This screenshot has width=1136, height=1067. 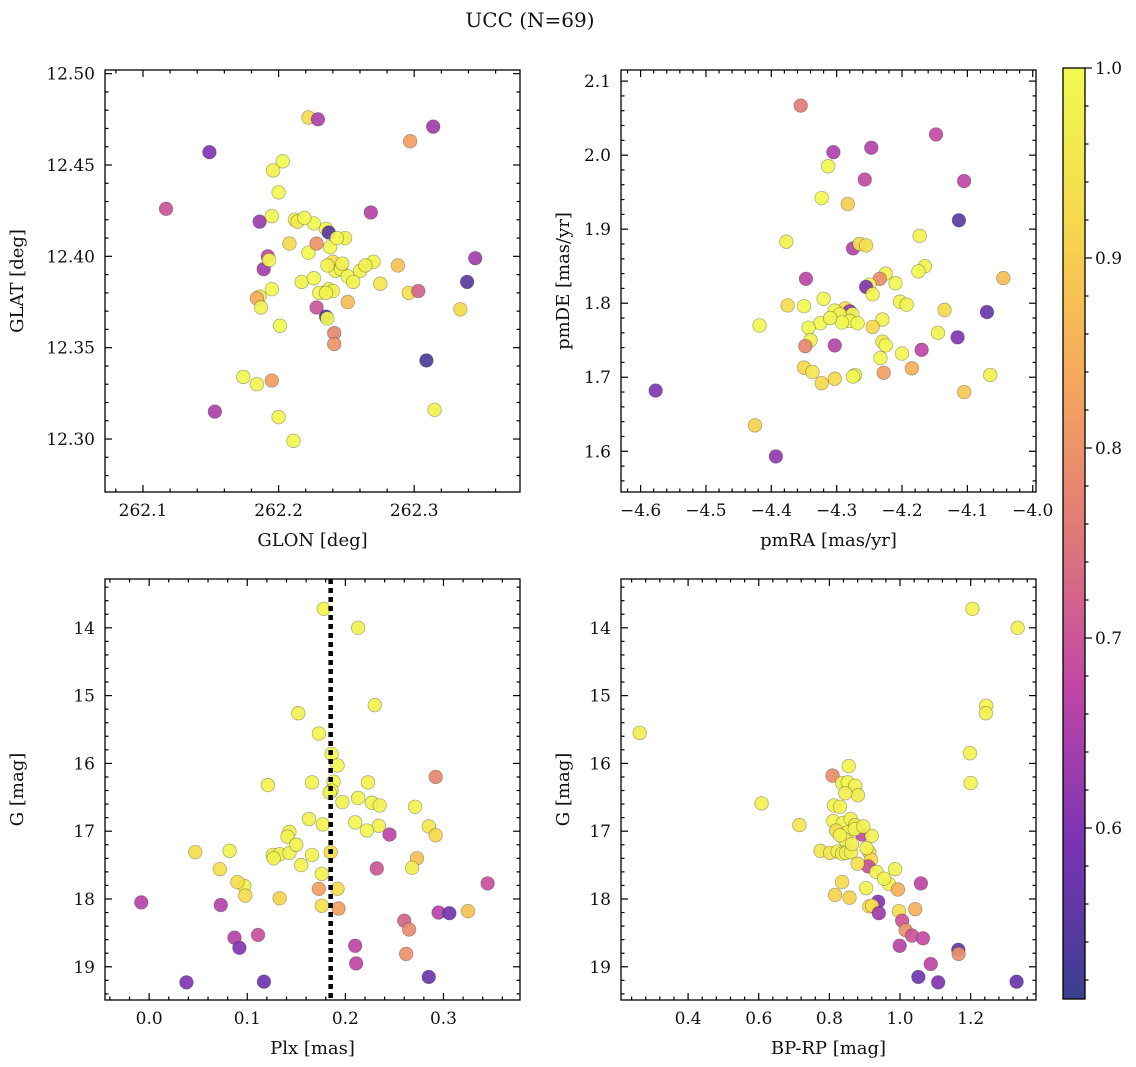 What do you see at coordinates (443, 1019) in the screenshot?
I see `x-tick-label: 0.3` at bounding box center [443, 1019].